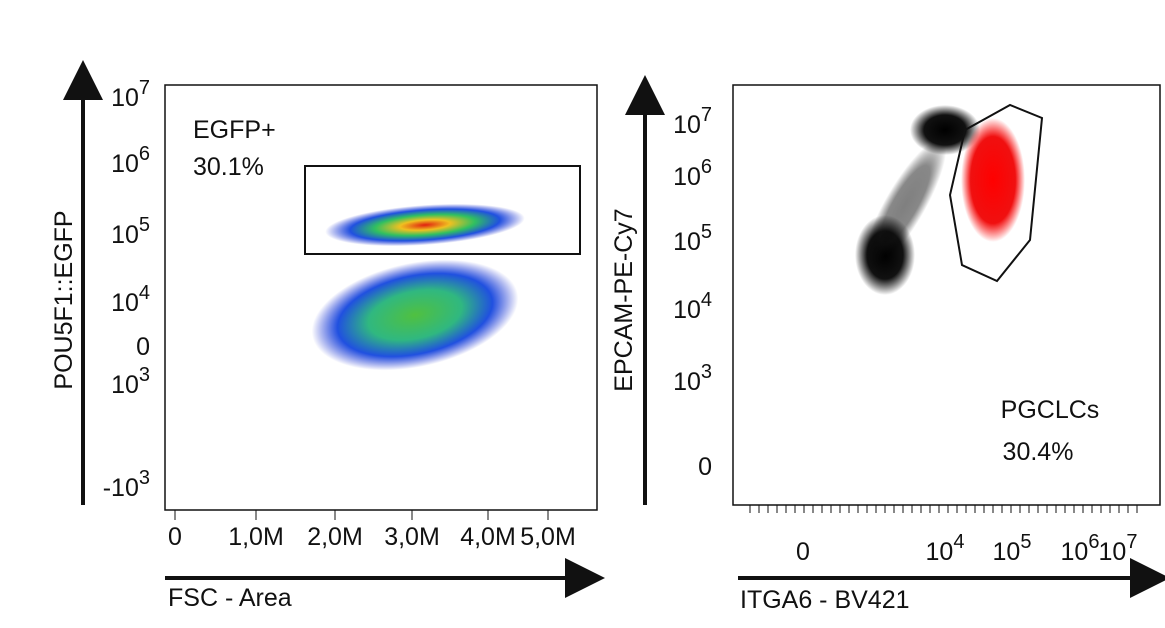 The height and width of the screenshot is (628, 1165). I want to click on gate-percent: 30.4%, so click(1038, 452).